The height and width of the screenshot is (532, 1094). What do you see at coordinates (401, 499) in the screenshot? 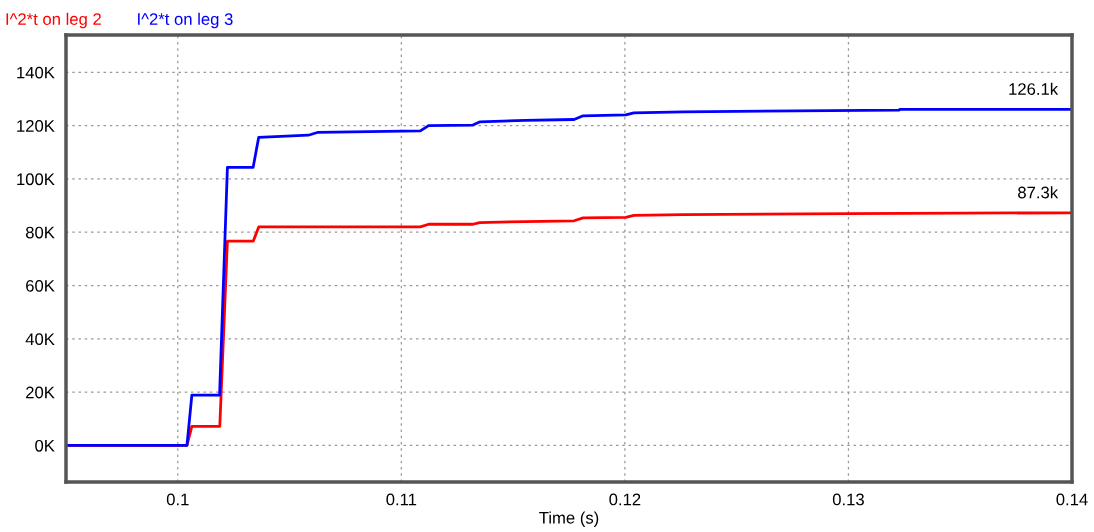
I see `x-tick-label: 0.11` at bounding box center [401, 499].